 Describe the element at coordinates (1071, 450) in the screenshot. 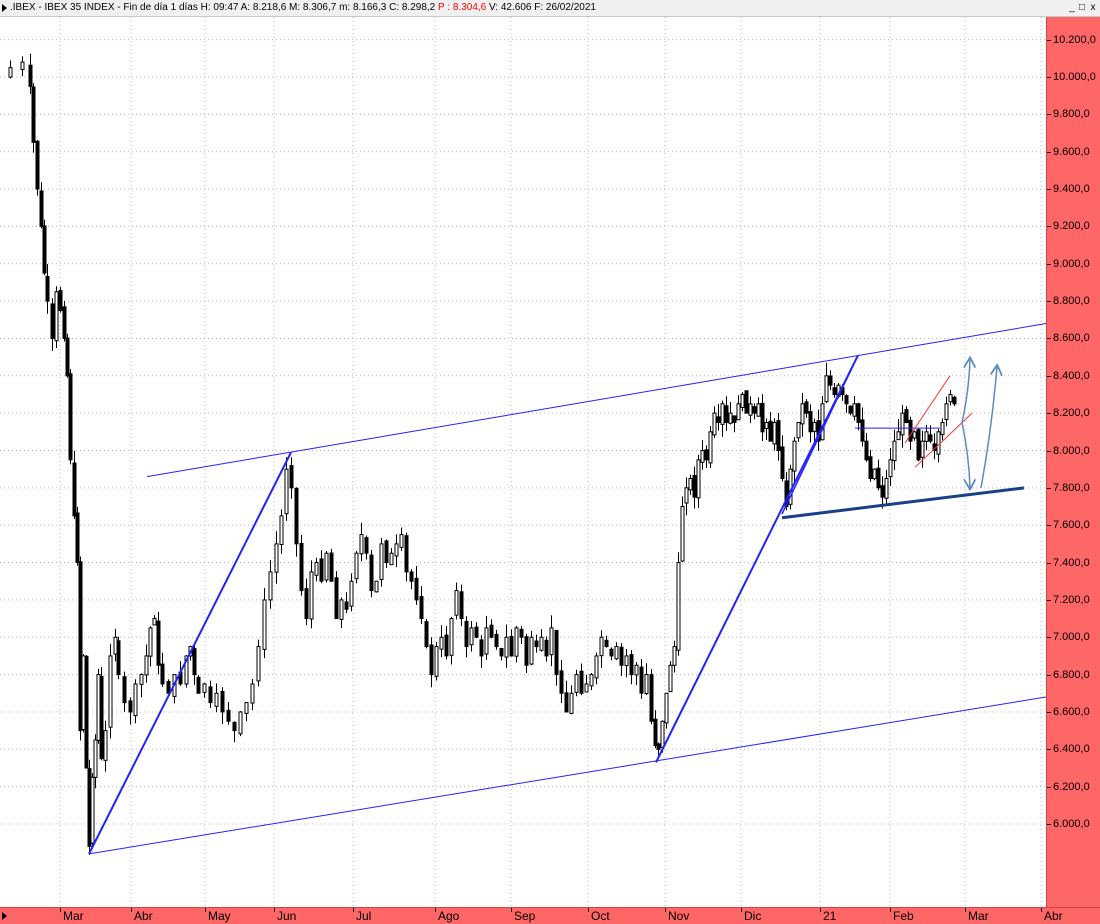

I see `y-tick-label: 8.000,0` at that location.